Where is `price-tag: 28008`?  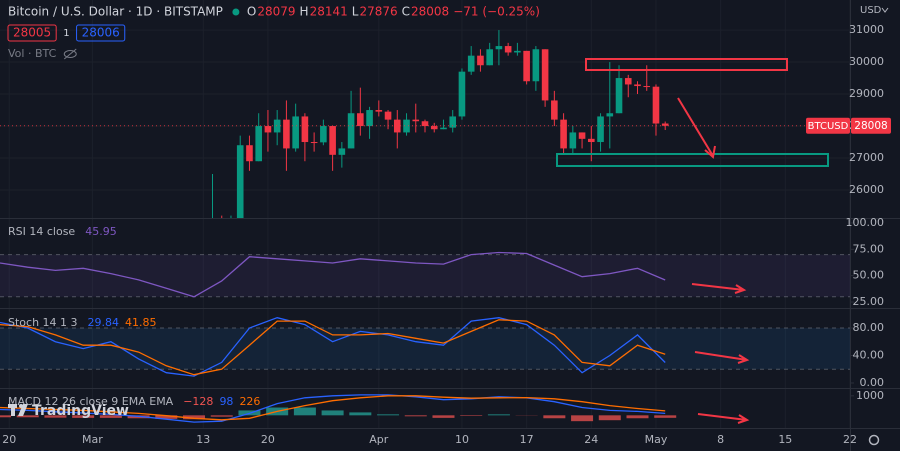
price-tag: 28008 is located at coordinates (870, 126).